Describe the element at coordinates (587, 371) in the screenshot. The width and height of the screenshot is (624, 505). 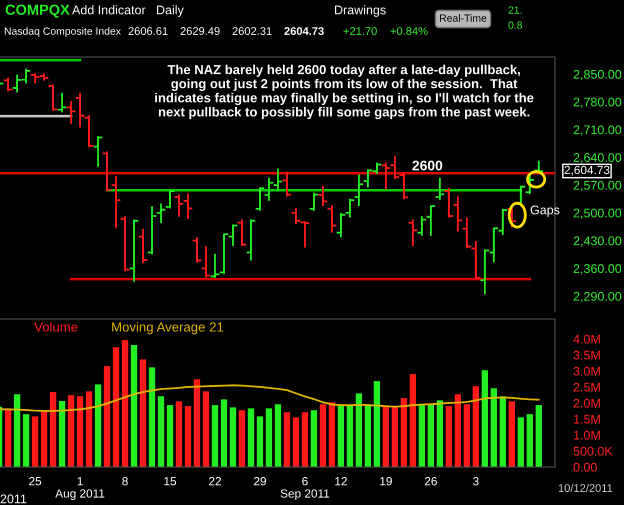
I see `y-tick-label: 3.0M` at that location.